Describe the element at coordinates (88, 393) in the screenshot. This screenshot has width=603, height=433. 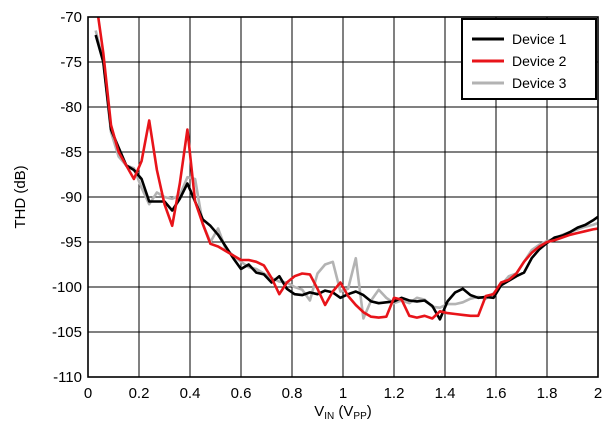
I see `x-tick-label: 0` at that location.